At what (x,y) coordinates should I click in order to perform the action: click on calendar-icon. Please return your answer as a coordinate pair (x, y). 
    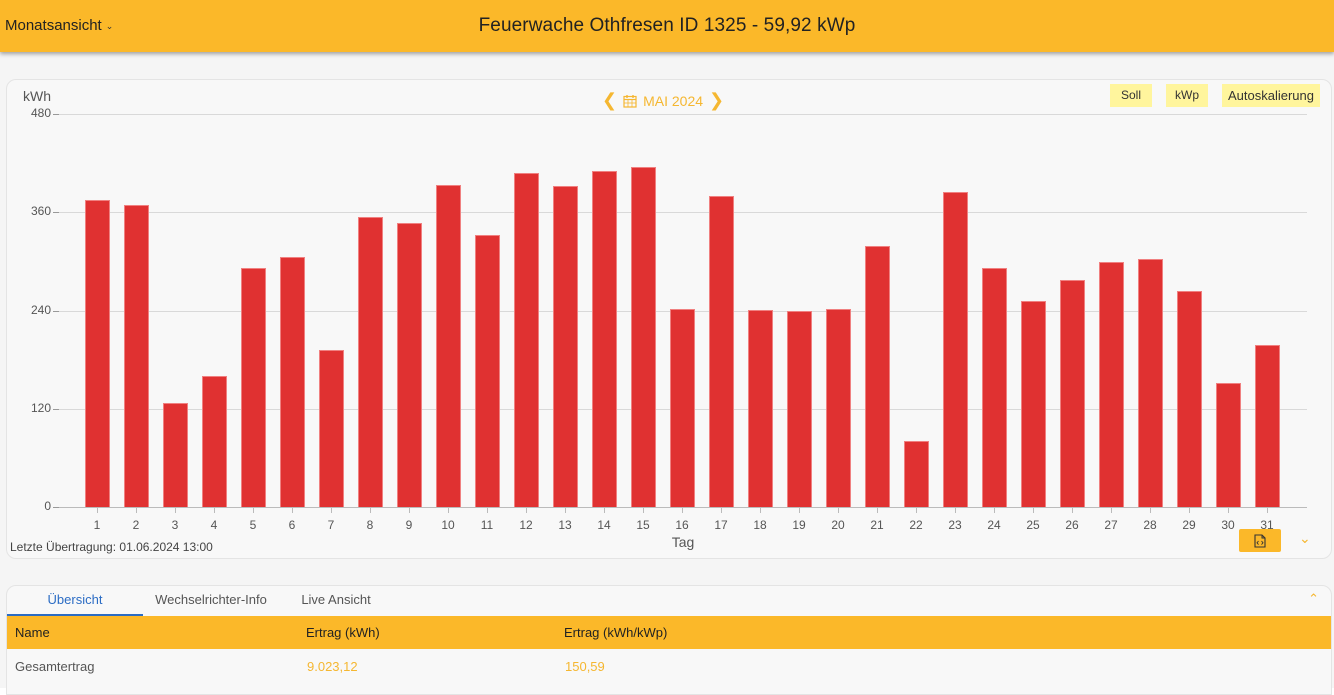
    Looking at the image, I should click on (630, 101).